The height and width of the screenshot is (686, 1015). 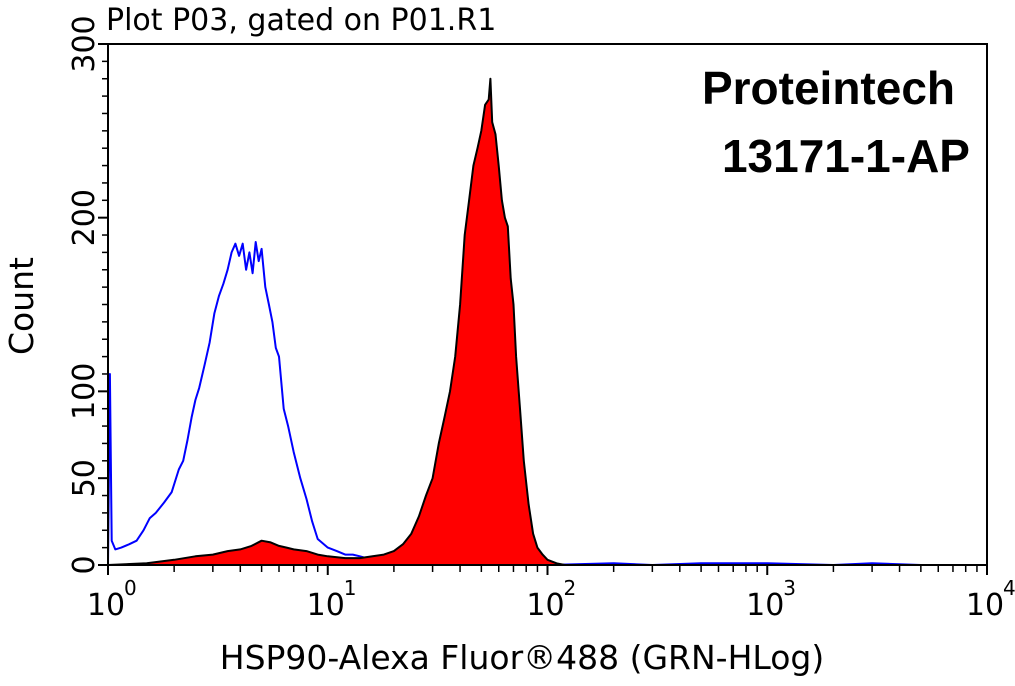 I want to click on x-tick-exponent: 2, so click(x=570, y=588).